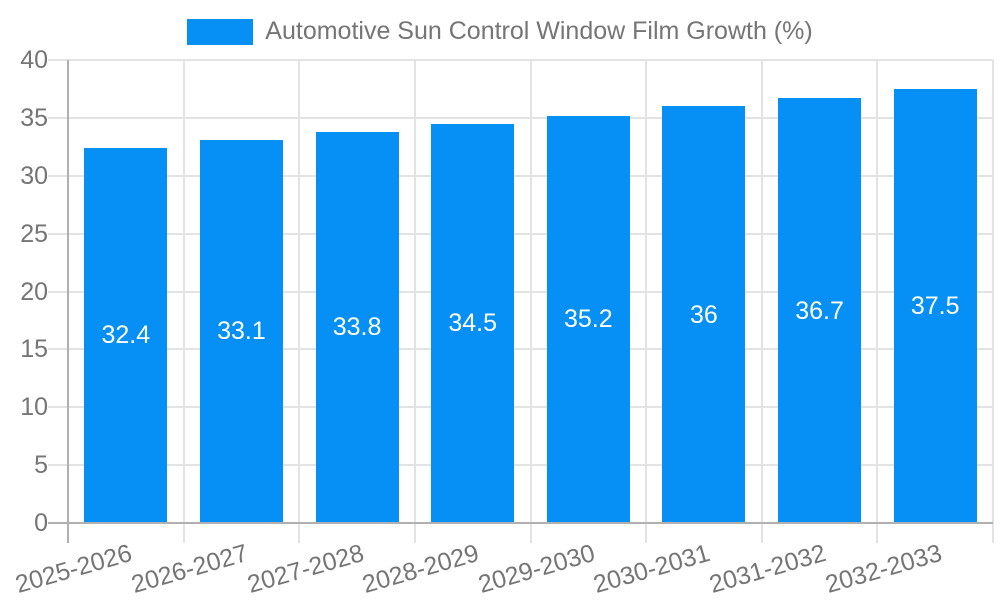 This screenshot has width=1000, height=600. What do you see at coordinates (883, 569) in the screenshot?
I see `x-axis-tick-label: 2032-2033` at bounding box center [883, 569].